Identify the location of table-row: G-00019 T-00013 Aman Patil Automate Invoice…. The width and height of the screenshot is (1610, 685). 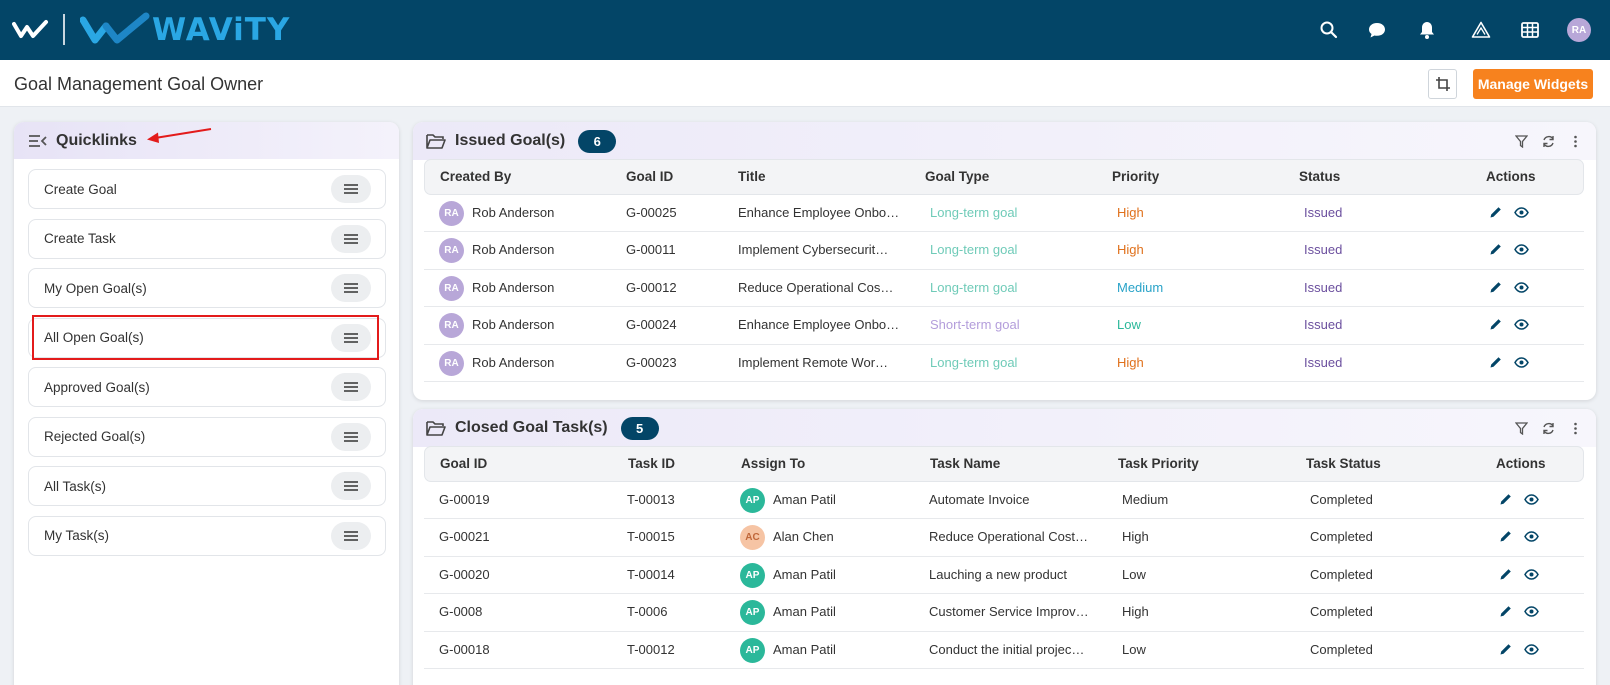
(1004, 501).